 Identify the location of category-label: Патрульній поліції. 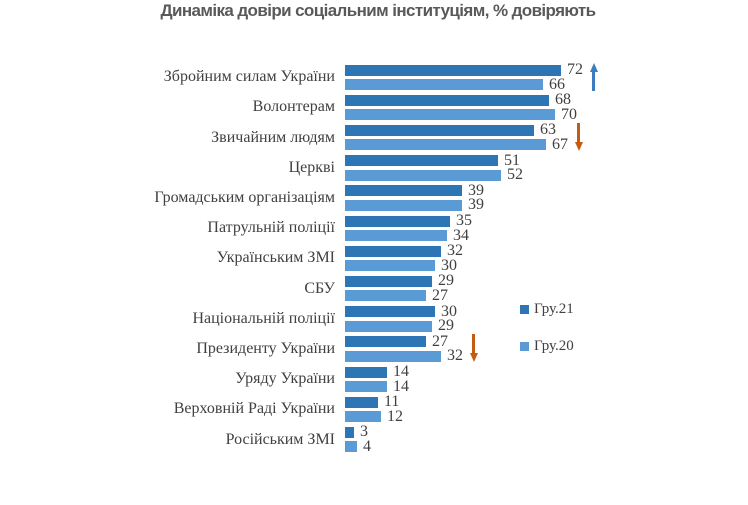
(271, 228).